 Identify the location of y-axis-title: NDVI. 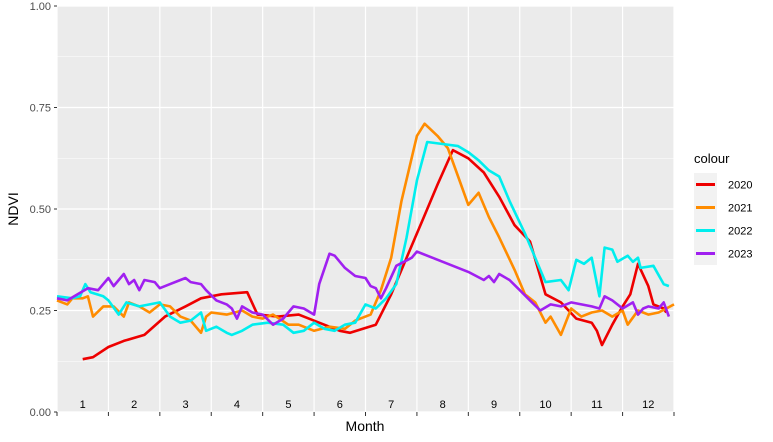
(13, 208).